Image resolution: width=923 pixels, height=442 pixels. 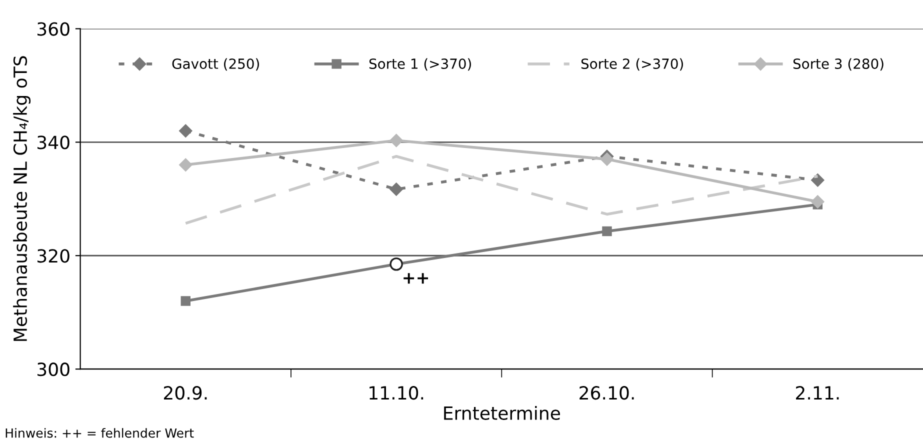 What do you see at coordinates (397, 393) in the screenshot?
I see `x-tick-label: 11.10.` at bounding box center [397, 393].